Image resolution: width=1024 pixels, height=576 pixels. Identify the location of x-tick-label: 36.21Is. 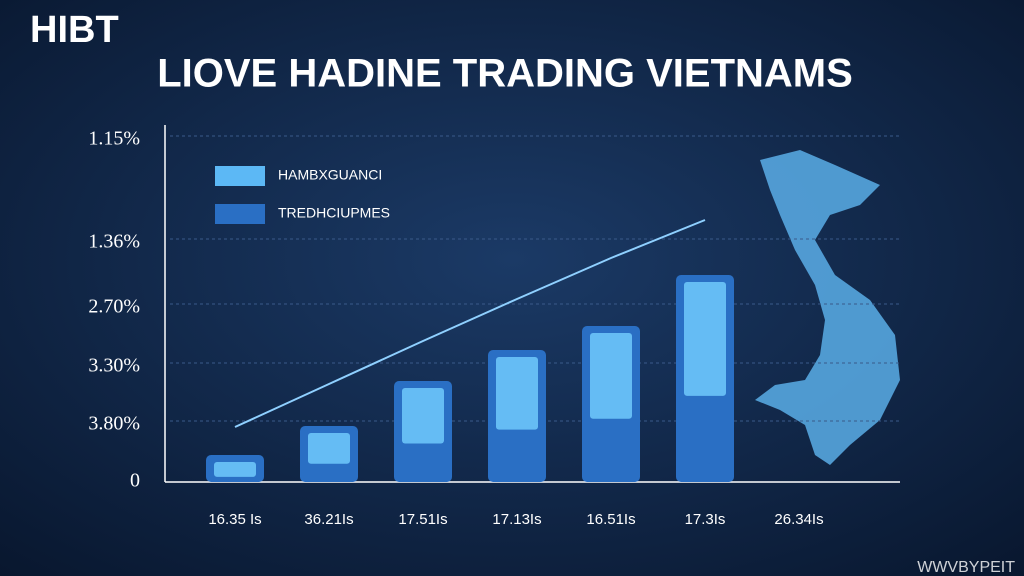
(328, 519).